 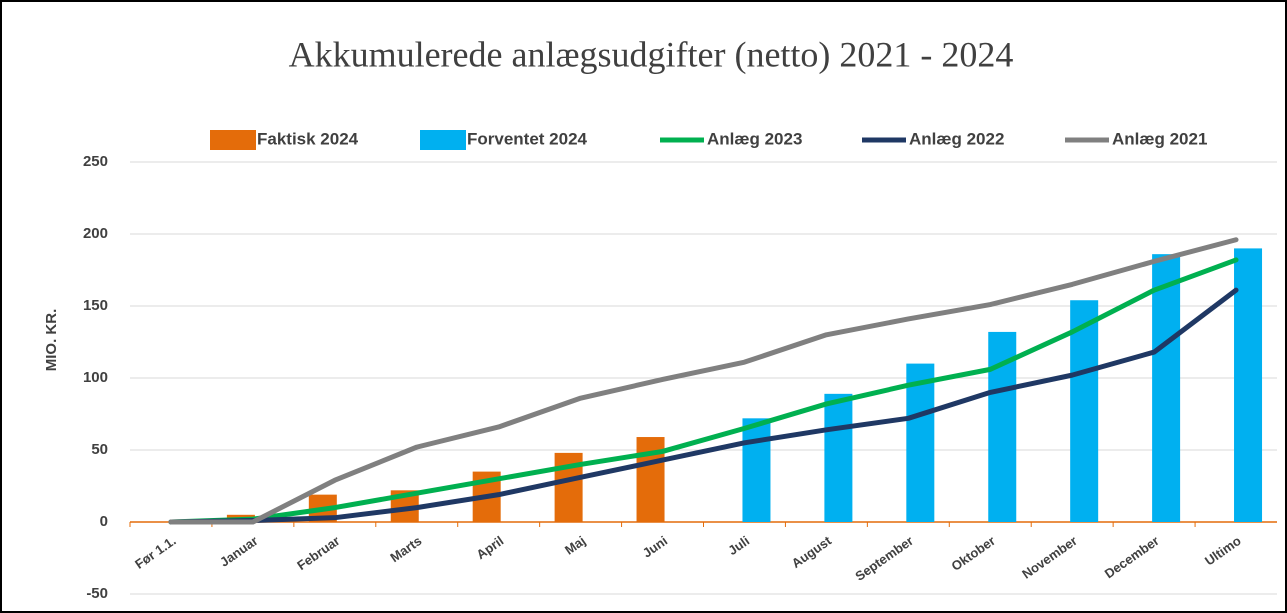 I want to click on y-tick-label: 0, so click(x=104, y=521).